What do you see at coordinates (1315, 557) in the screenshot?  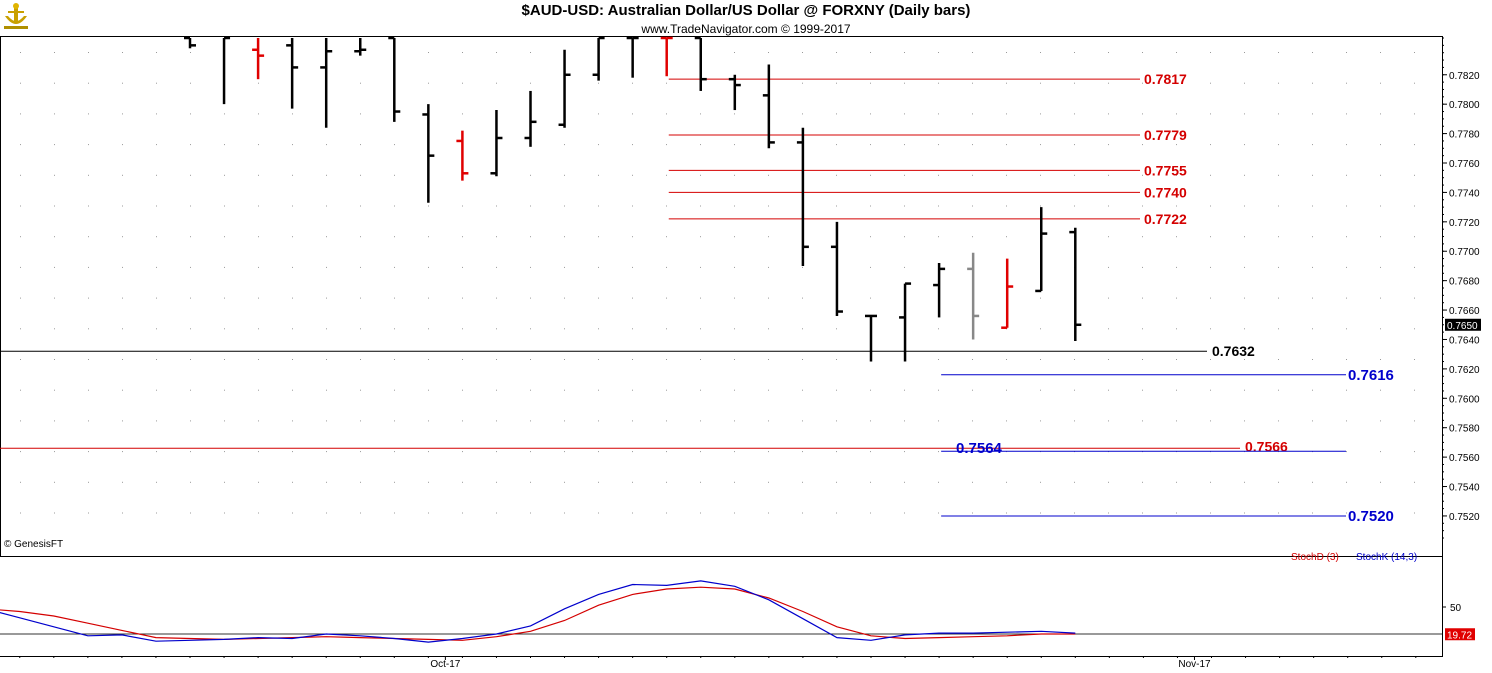 I see `legend-stoch-d: StochD (3)` at bounding box center [1315, 557].